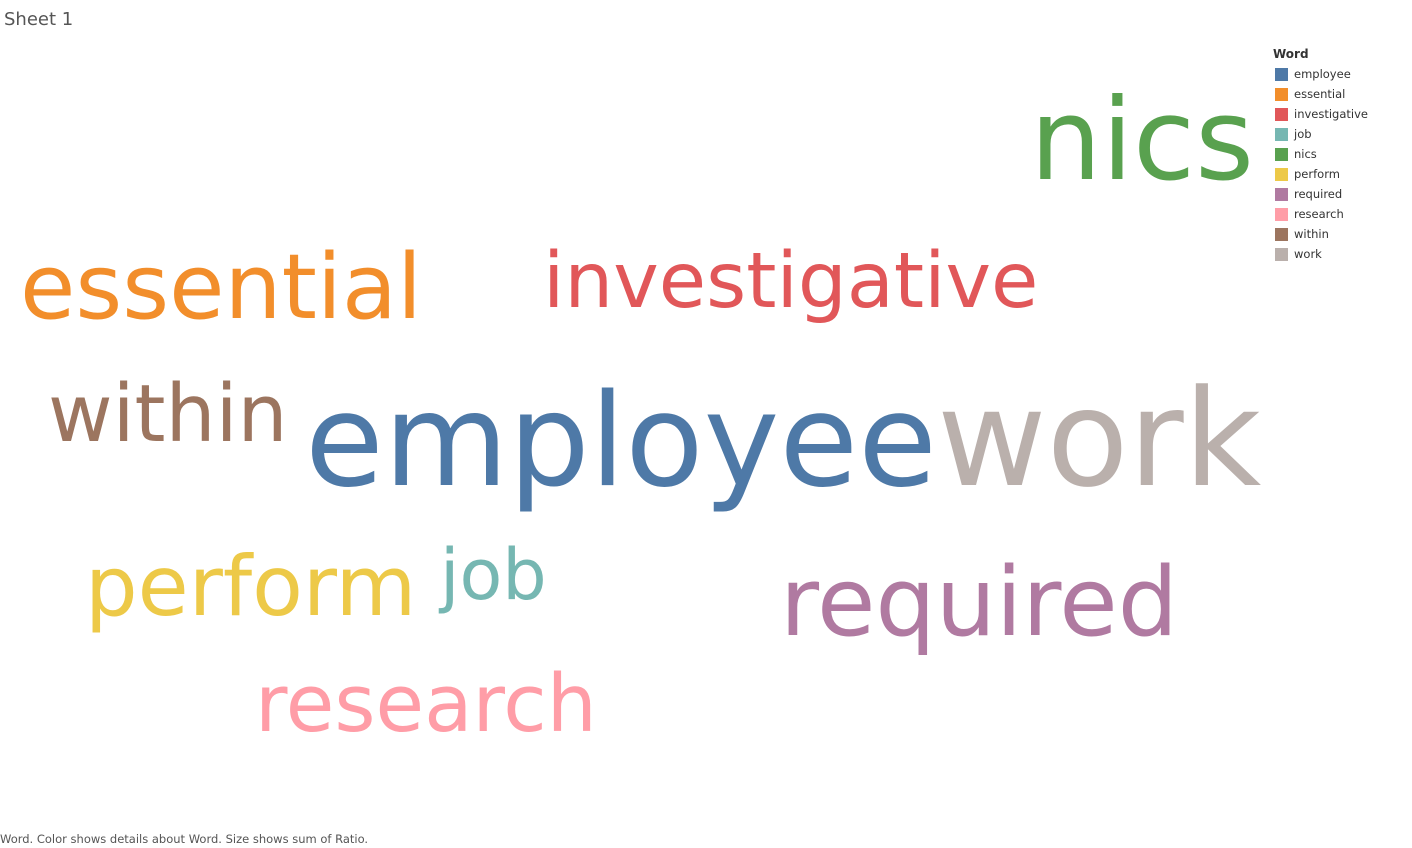 The width and height of the screenshot is (1412, 848). Describe the element at coordinates (1322, 74) in the screenshot. I see `legend-label: employee` at that location.